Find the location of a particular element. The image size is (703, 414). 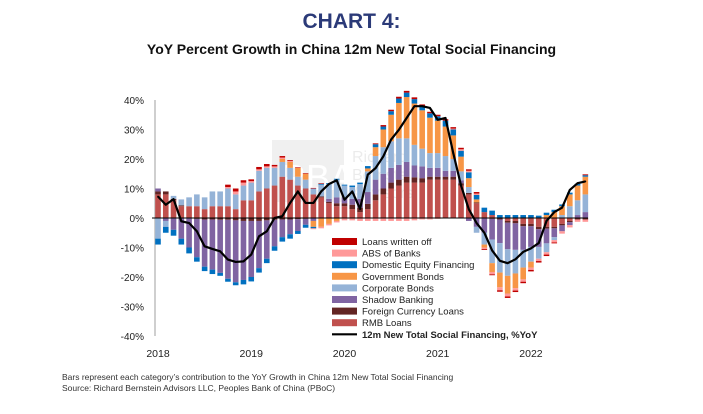

x-tick-label: 2018 is located at coordinates (158, 354).